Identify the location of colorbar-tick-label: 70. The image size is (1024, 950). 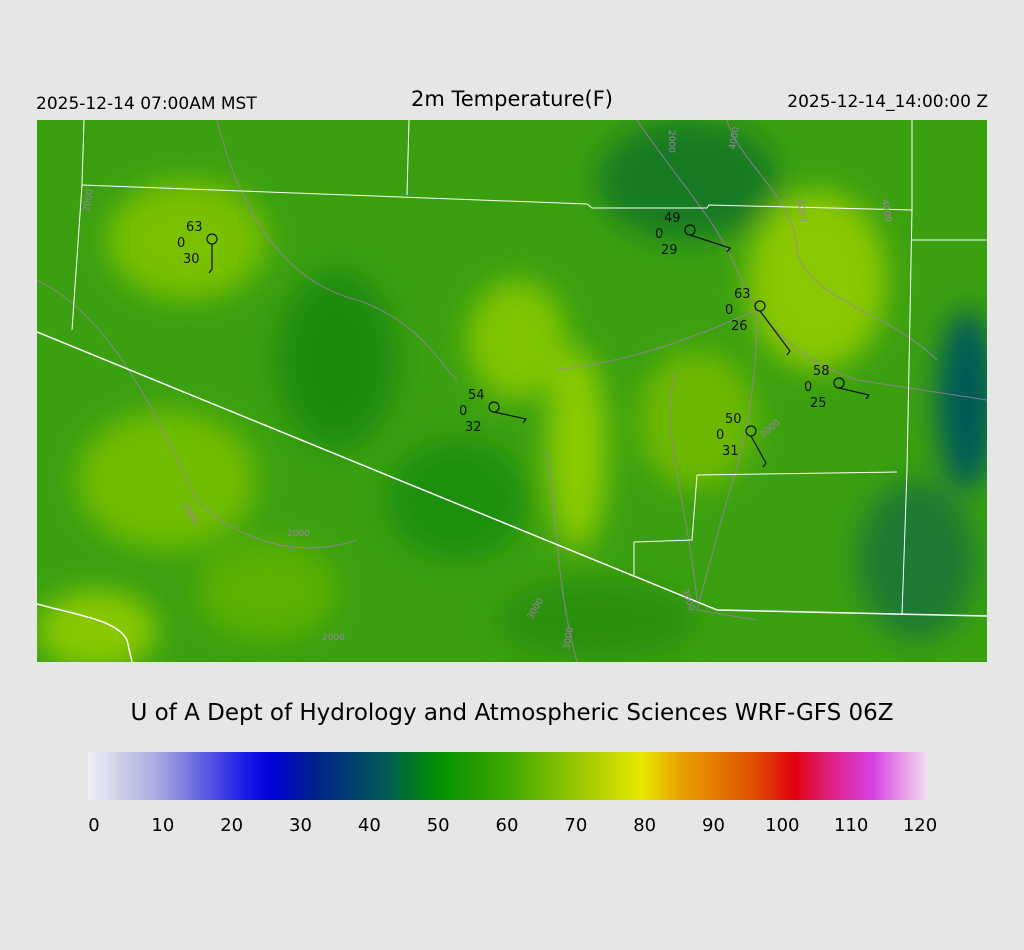
(576, 825).